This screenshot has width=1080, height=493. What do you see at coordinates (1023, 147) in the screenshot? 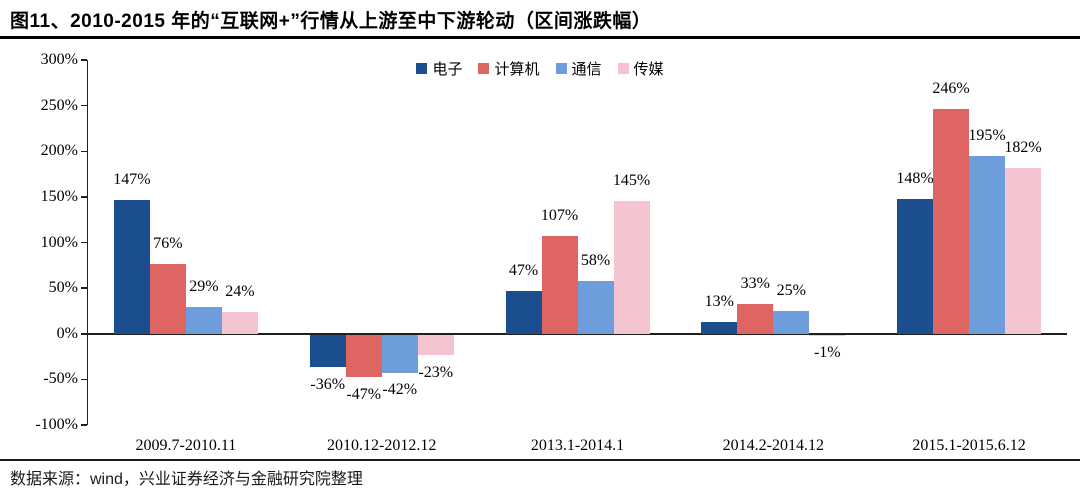
I see `bar-label-series3-cat4: 182%` at bounding box center [1023, 147].